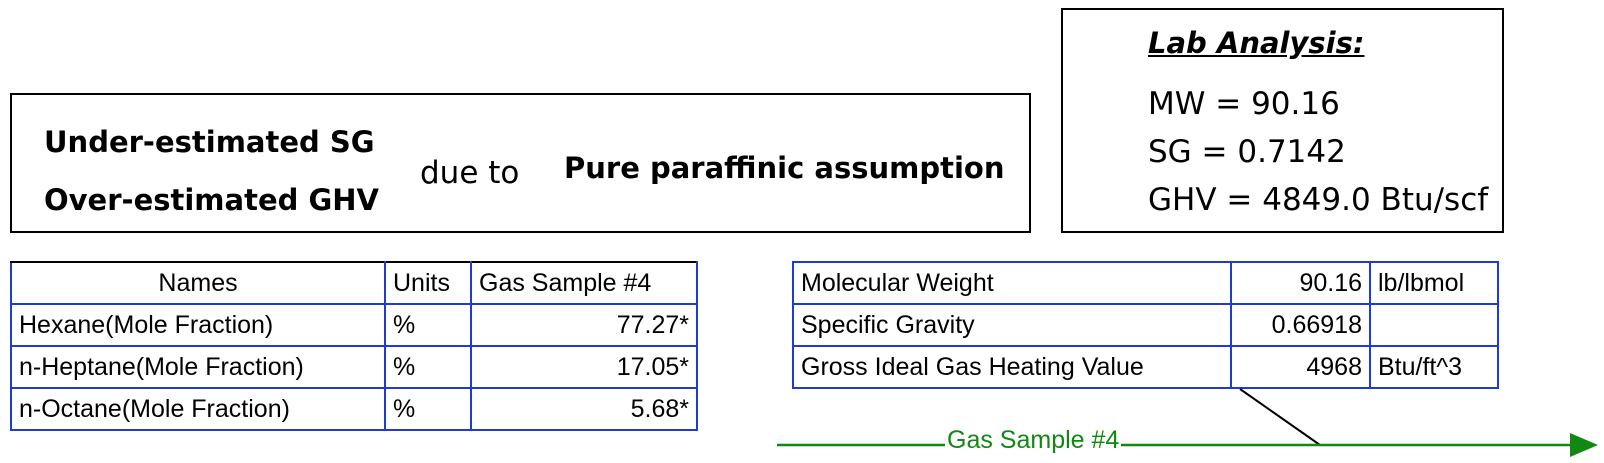 Image resolution: width=1604 pixels, height=463 pixels. What do you see at coordinates (1318, 200) in the screenshot?
I see `lab-ghv-text: GHV = 4849.0 Btu/scf` at bounding box center [1318, 200].